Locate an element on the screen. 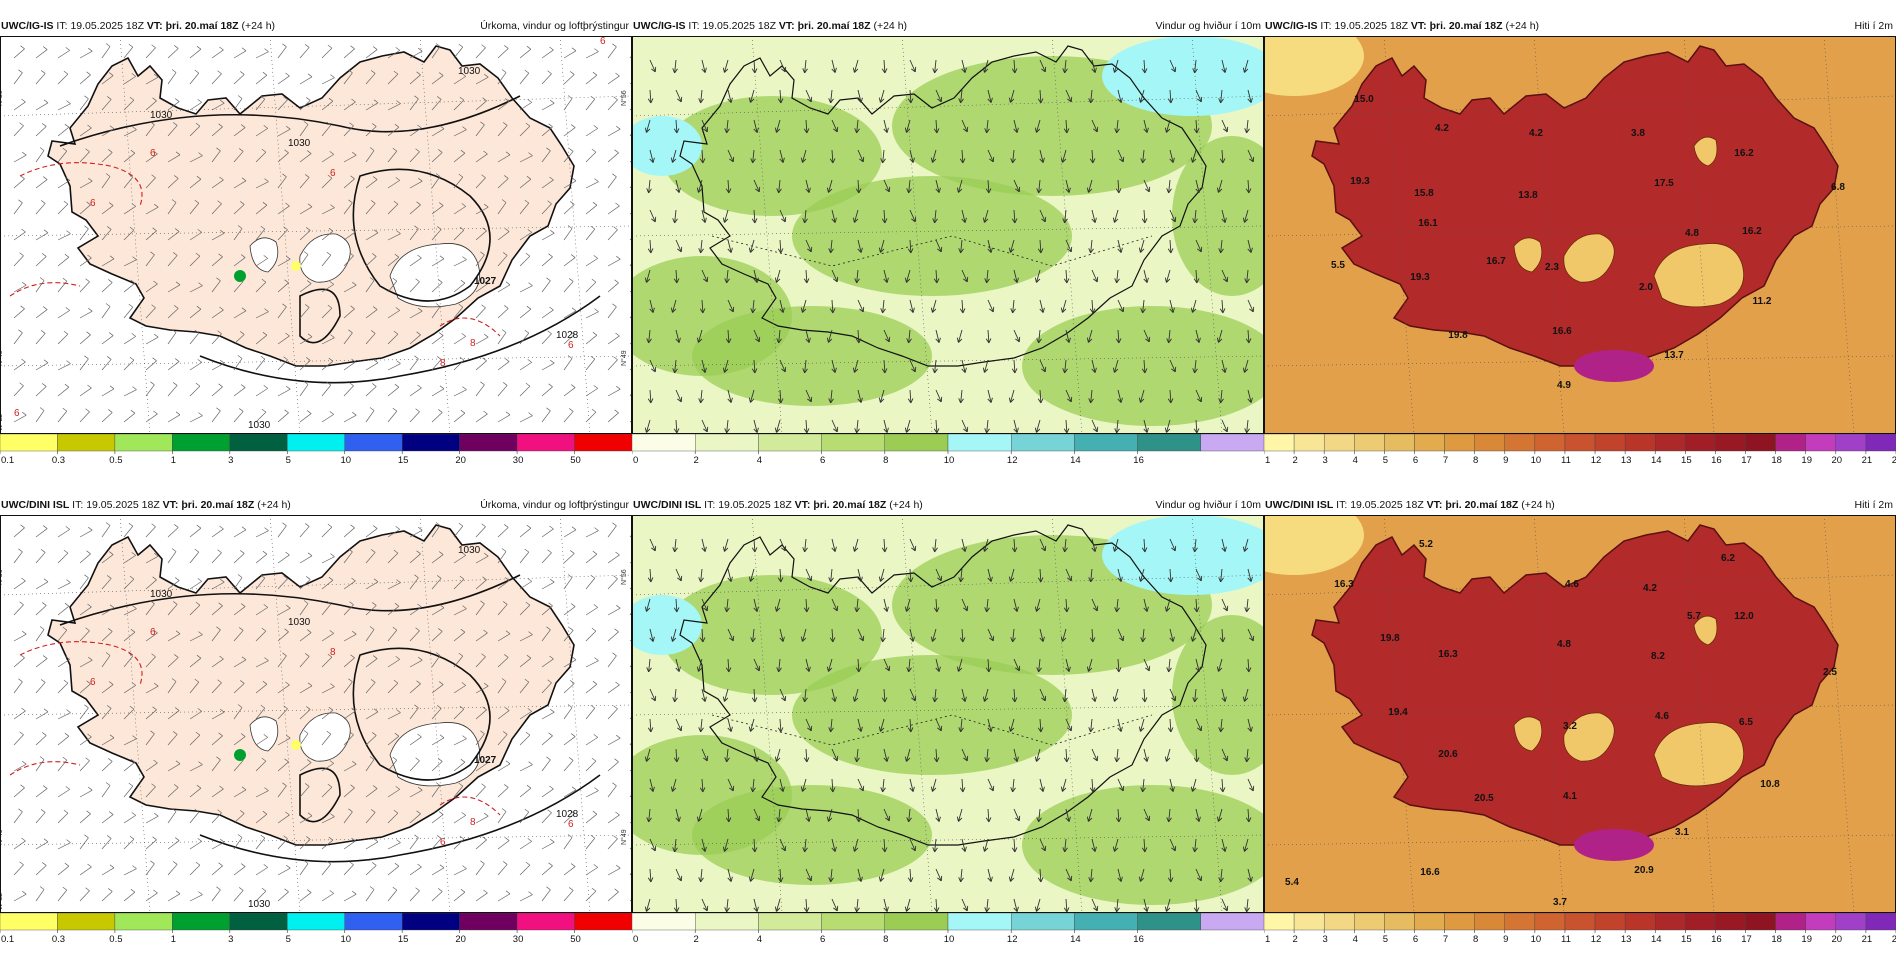 The height and width of the screenshot is (967, 1900). colorbar-tick-label: 10 is located at coordinates (949, 460).